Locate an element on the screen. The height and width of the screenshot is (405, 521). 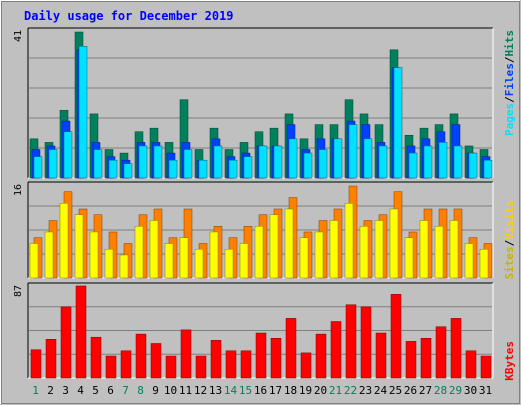
max-value-label: 87 is located at coordinates (18, 291).